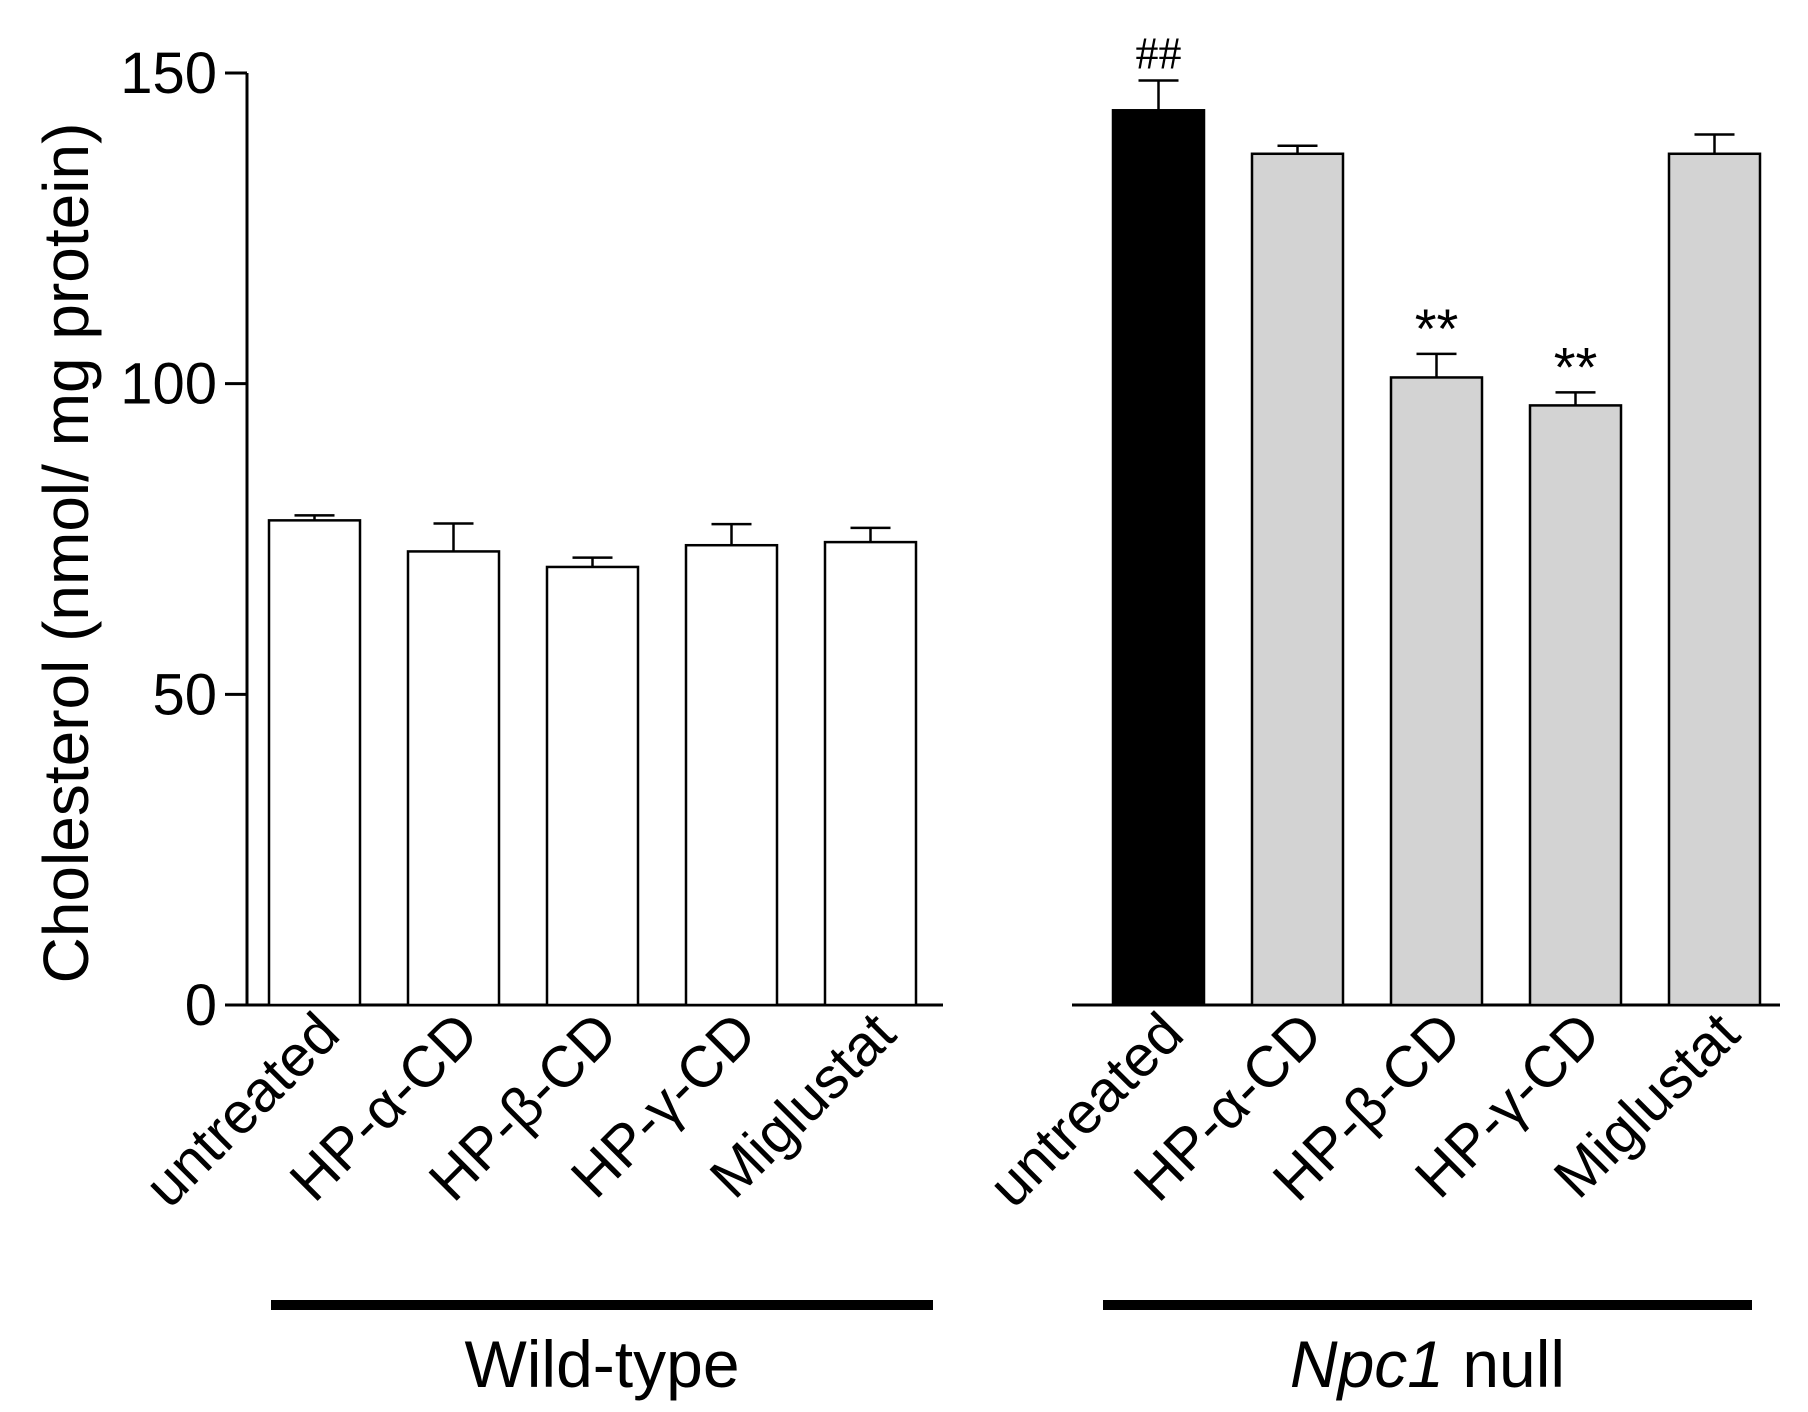  What do you see at coordinates (168, 73) in the screenshot?
I see `y-tick-label: 150` at bounding box center [168, 73].